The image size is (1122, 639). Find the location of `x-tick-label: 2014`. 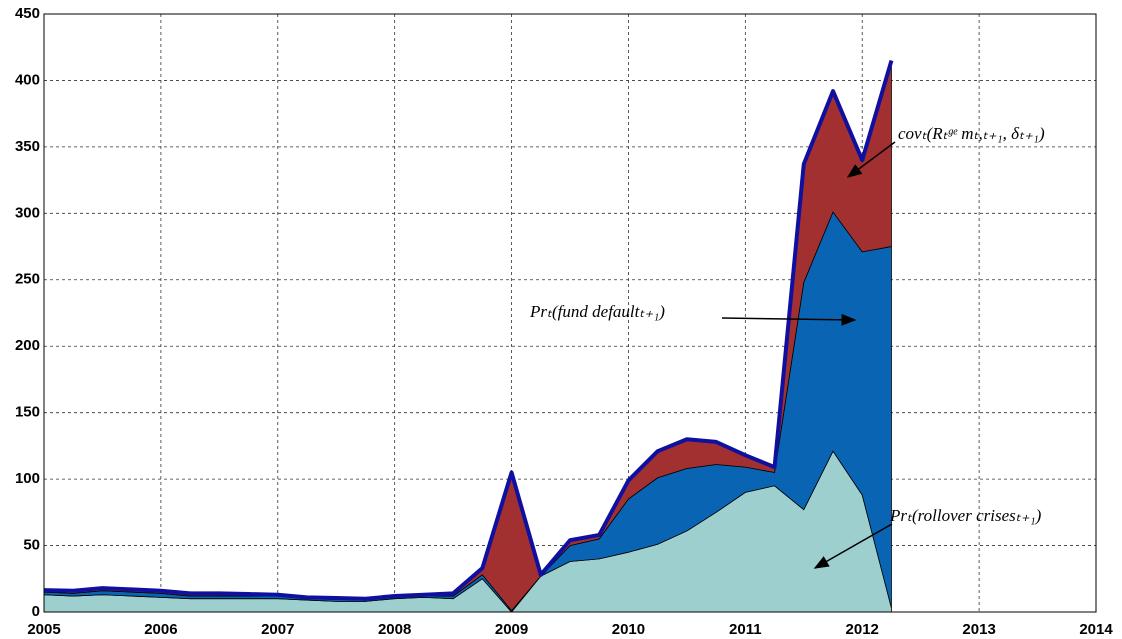

x-tick-label: 2014 is located at coordinates (1096, 629).